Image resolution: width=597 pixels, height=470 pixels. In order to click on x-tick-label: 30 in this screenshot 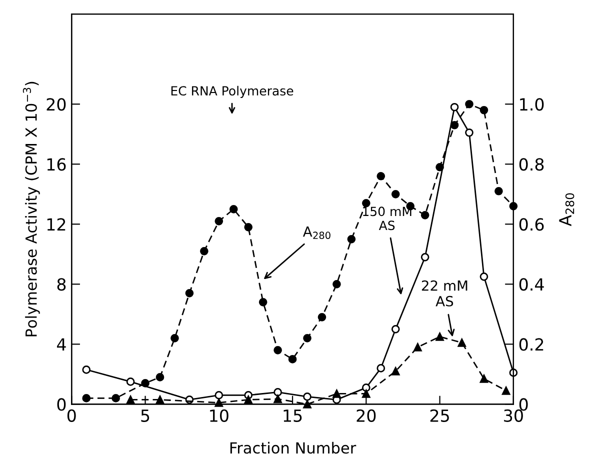, I will do `click(513, 415)`.